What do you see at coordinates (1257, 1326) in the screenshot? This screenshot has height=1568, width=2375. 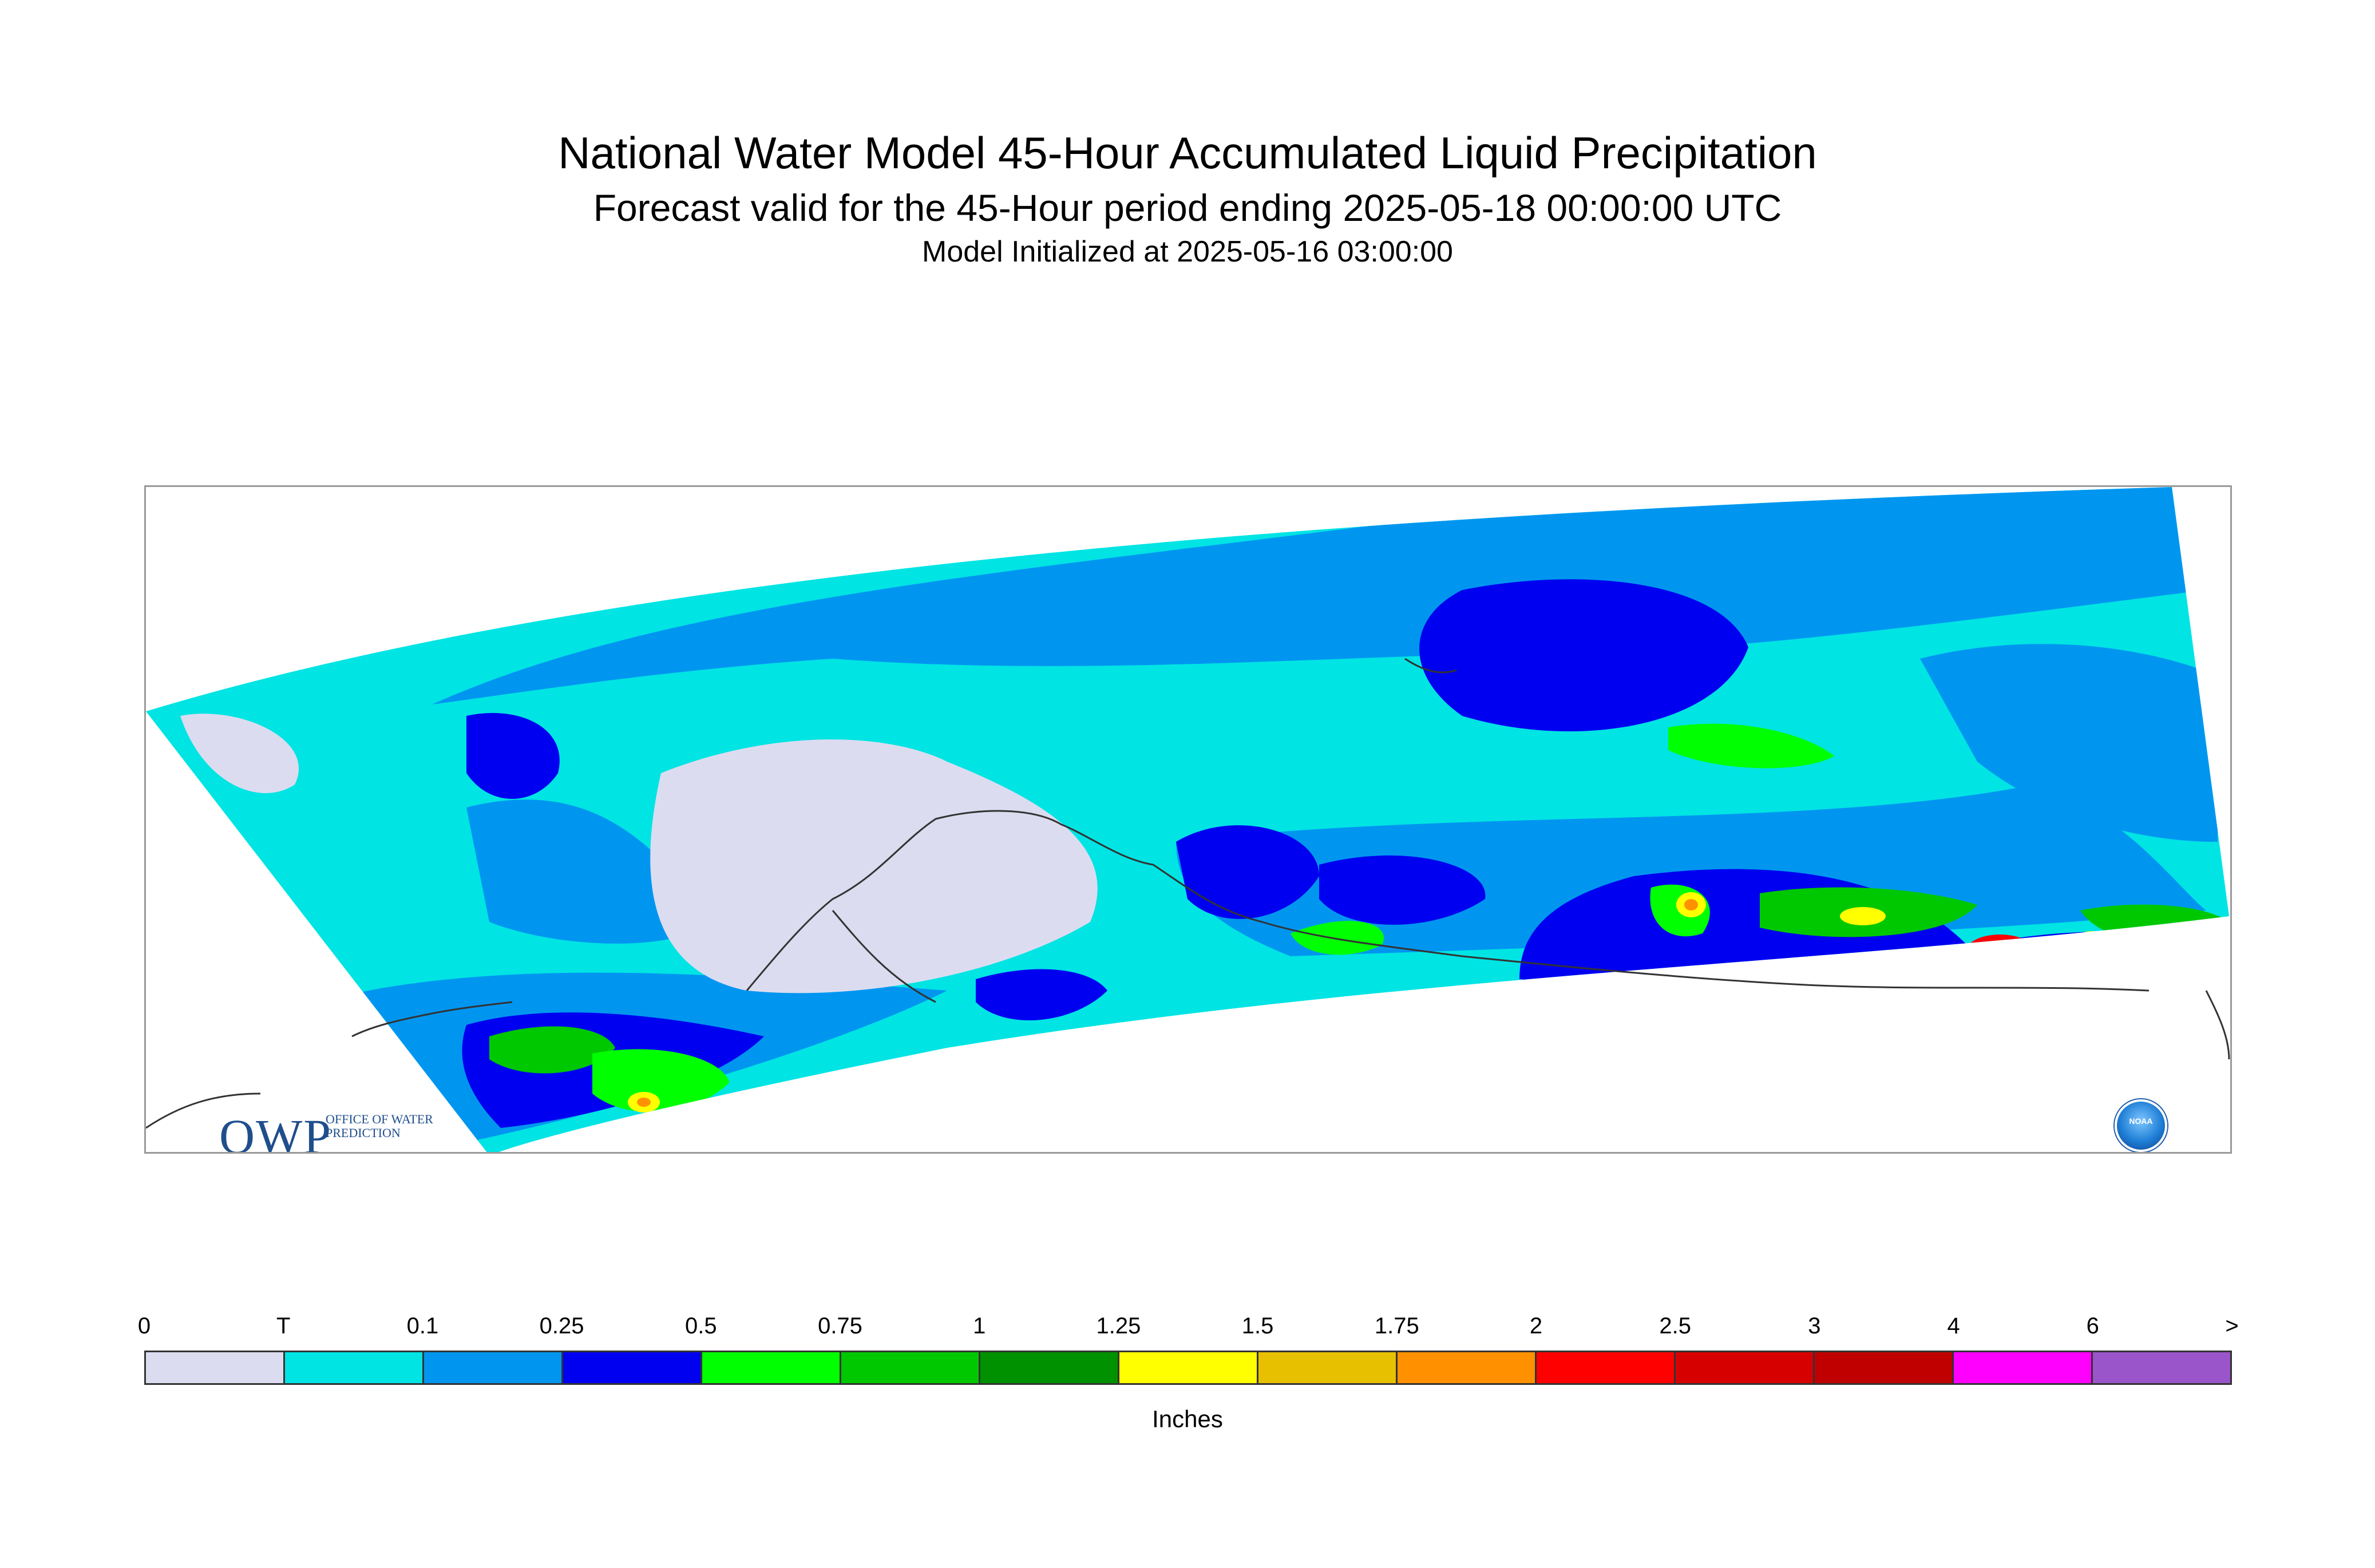 I see `legend-tick-label: 1.5` at bounding box center [1257, 1326].